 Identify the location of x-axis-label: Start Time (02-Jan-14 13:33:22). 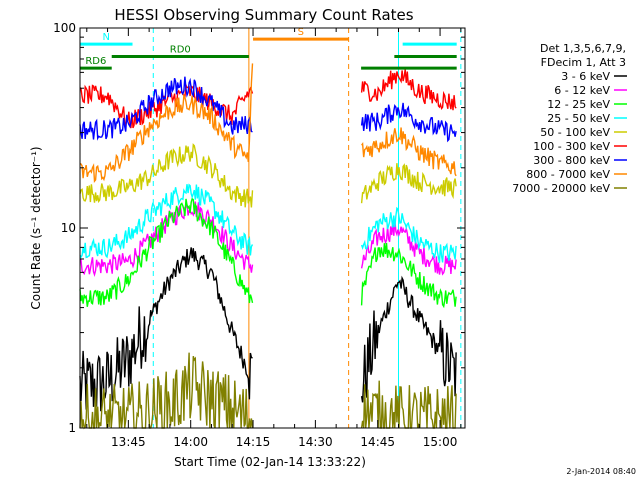
(270, 462).